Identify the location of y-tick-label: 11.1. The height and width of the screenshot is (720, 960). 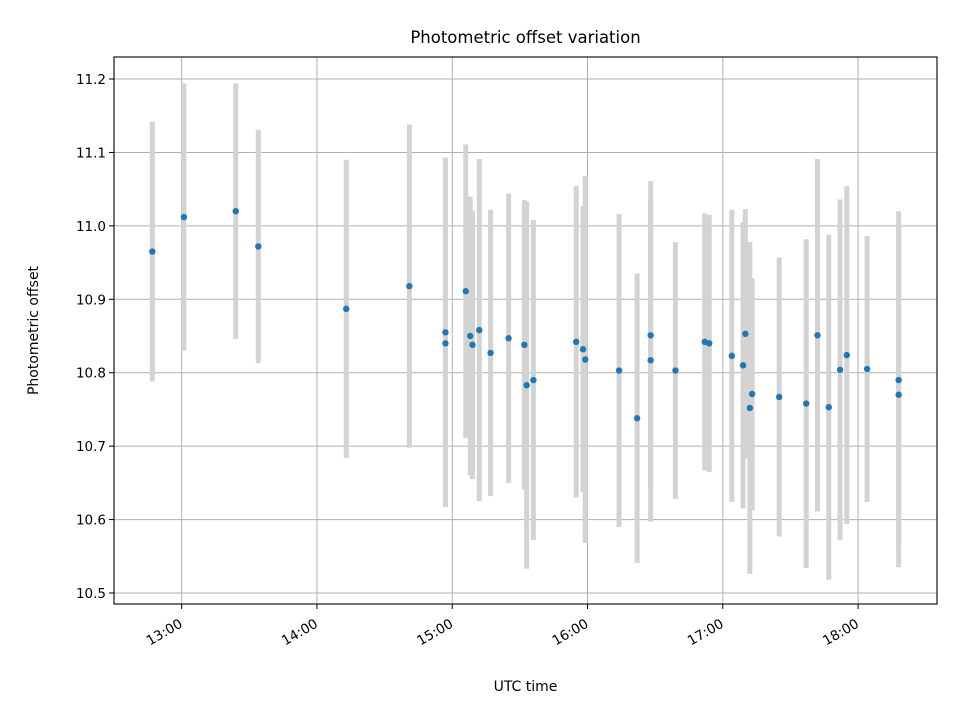
(91, 153).